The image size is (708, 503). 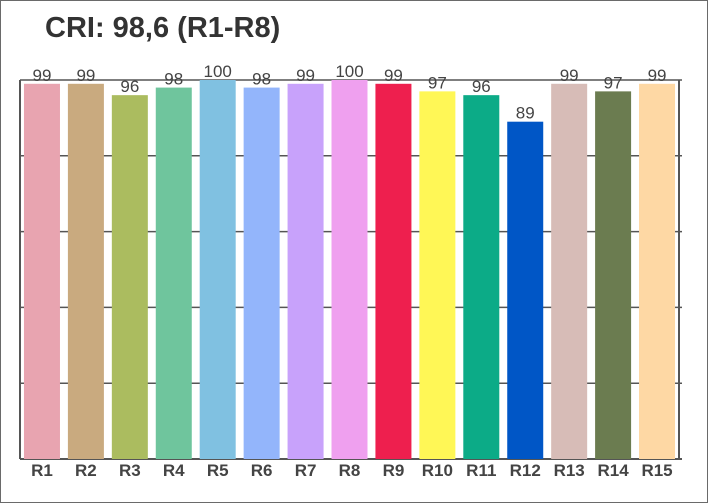 What do you see at coordinates (86, 470) in the screenshot?
I see `tick-label-r2: R2` at bounding box center [86, 470].